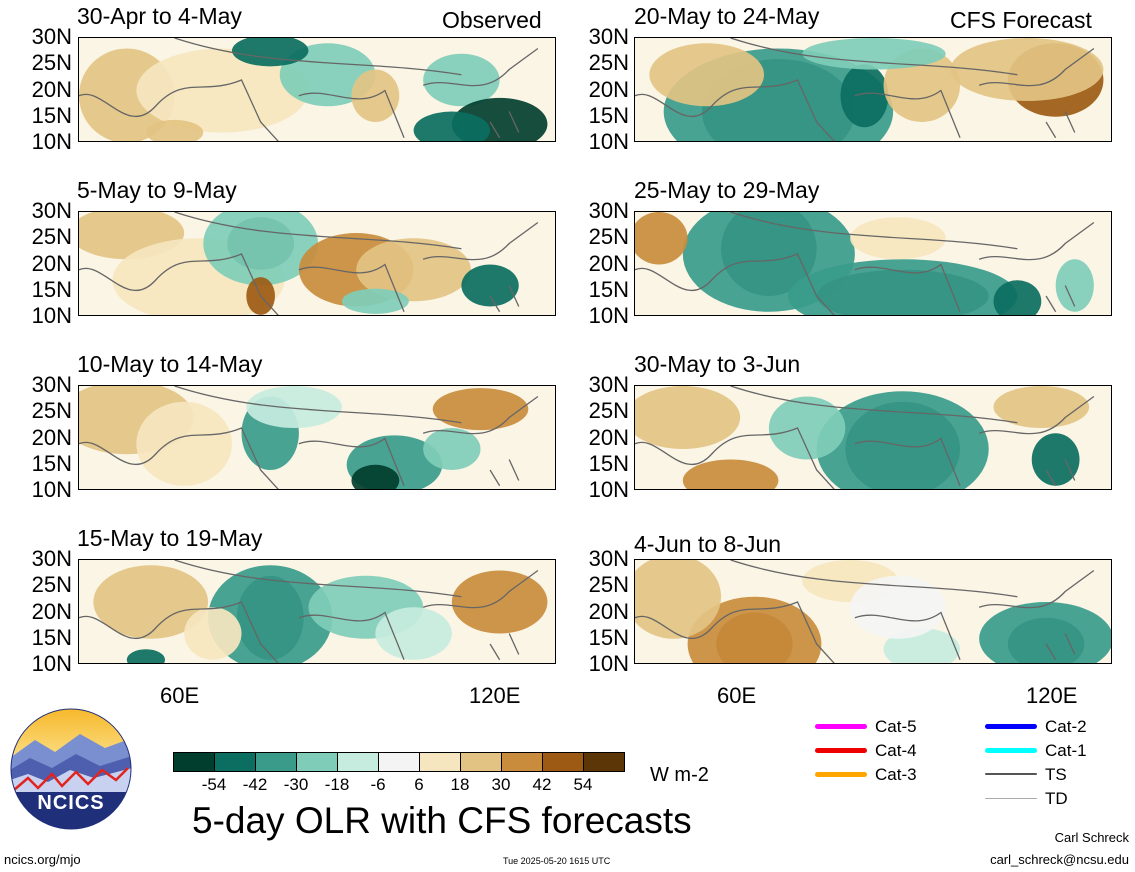 The image size is (1135, 872). What do you see at coordinates (501, 784) in the screenshot?
I see `colorbar-label: 30` at bounding box center [501, 784].